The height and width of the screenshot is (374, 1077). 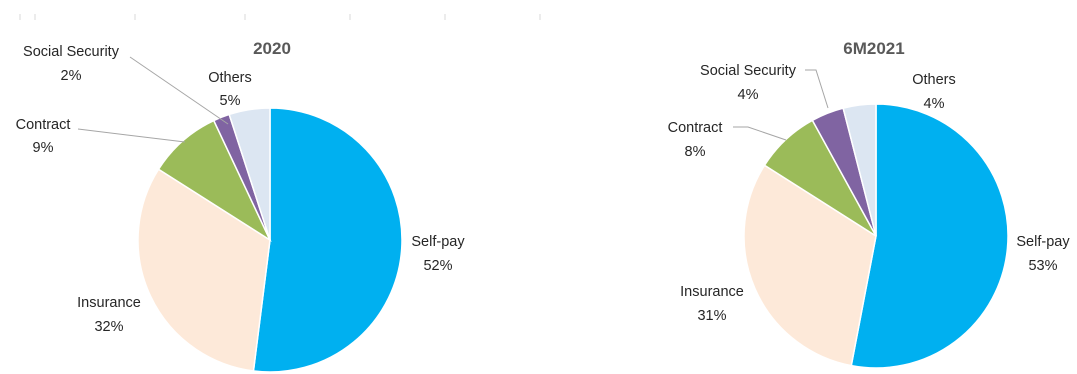 I want to click on slice-value-contract: 8%, so click(x=695, y=152).